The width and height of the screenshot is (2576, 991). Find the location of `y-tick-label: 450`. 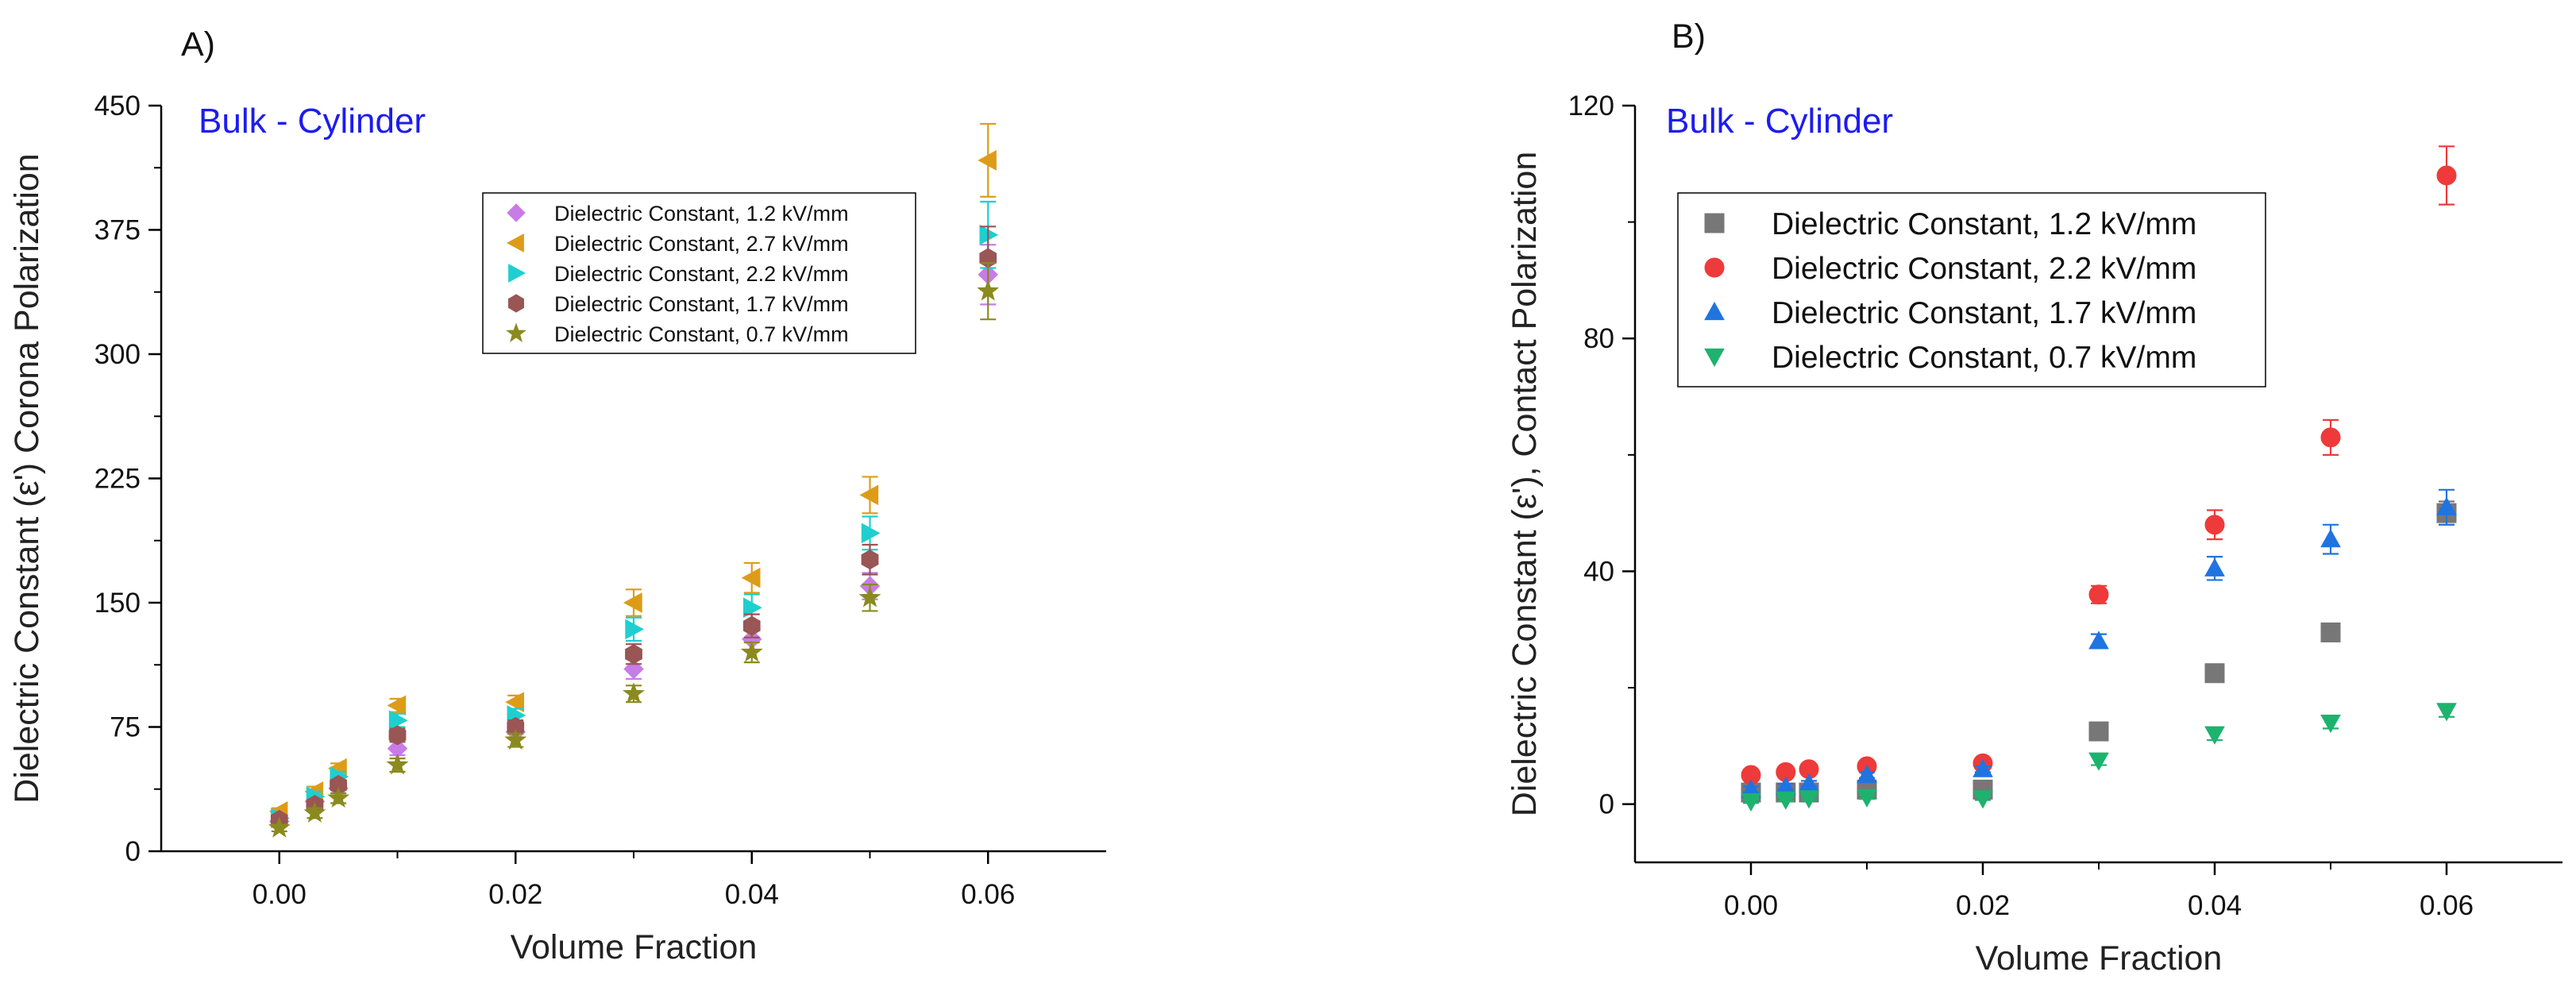

y-tick-label: 450 is located at coordinates (117, 106).